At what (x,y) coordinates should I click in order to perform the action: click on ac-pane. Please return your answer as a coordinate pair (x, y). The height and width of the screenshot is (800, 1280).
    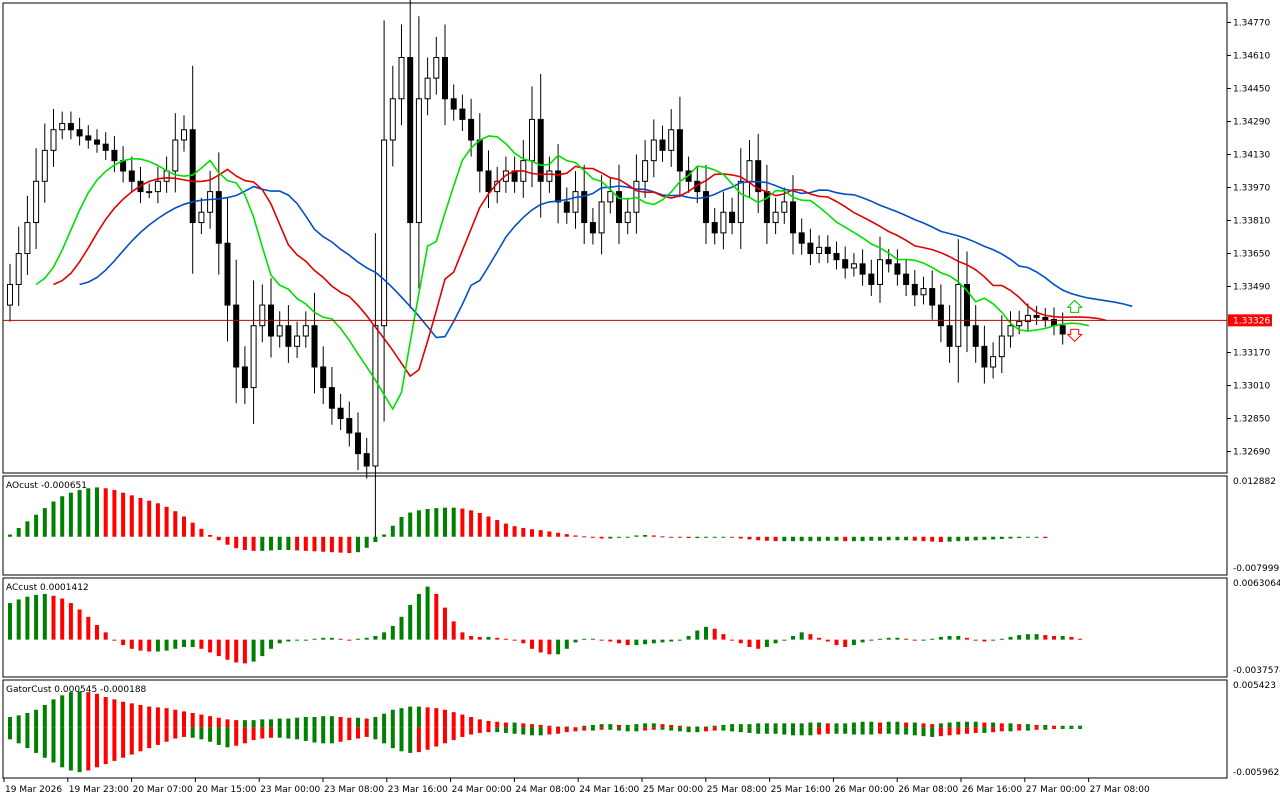
    Looking at the image, I should click on (615, 627).